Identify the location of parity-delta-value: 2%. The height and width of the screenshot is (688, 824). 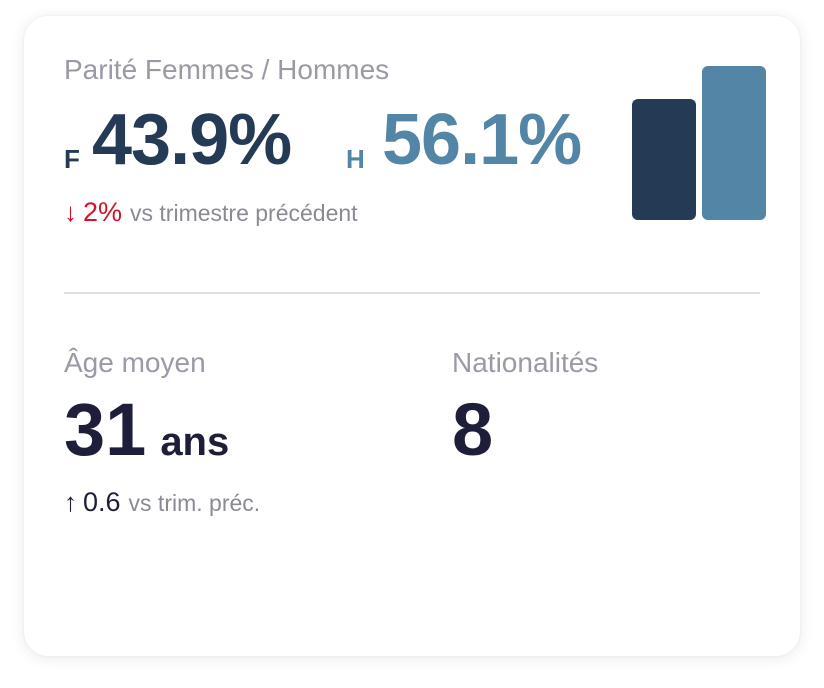
(103, 212).